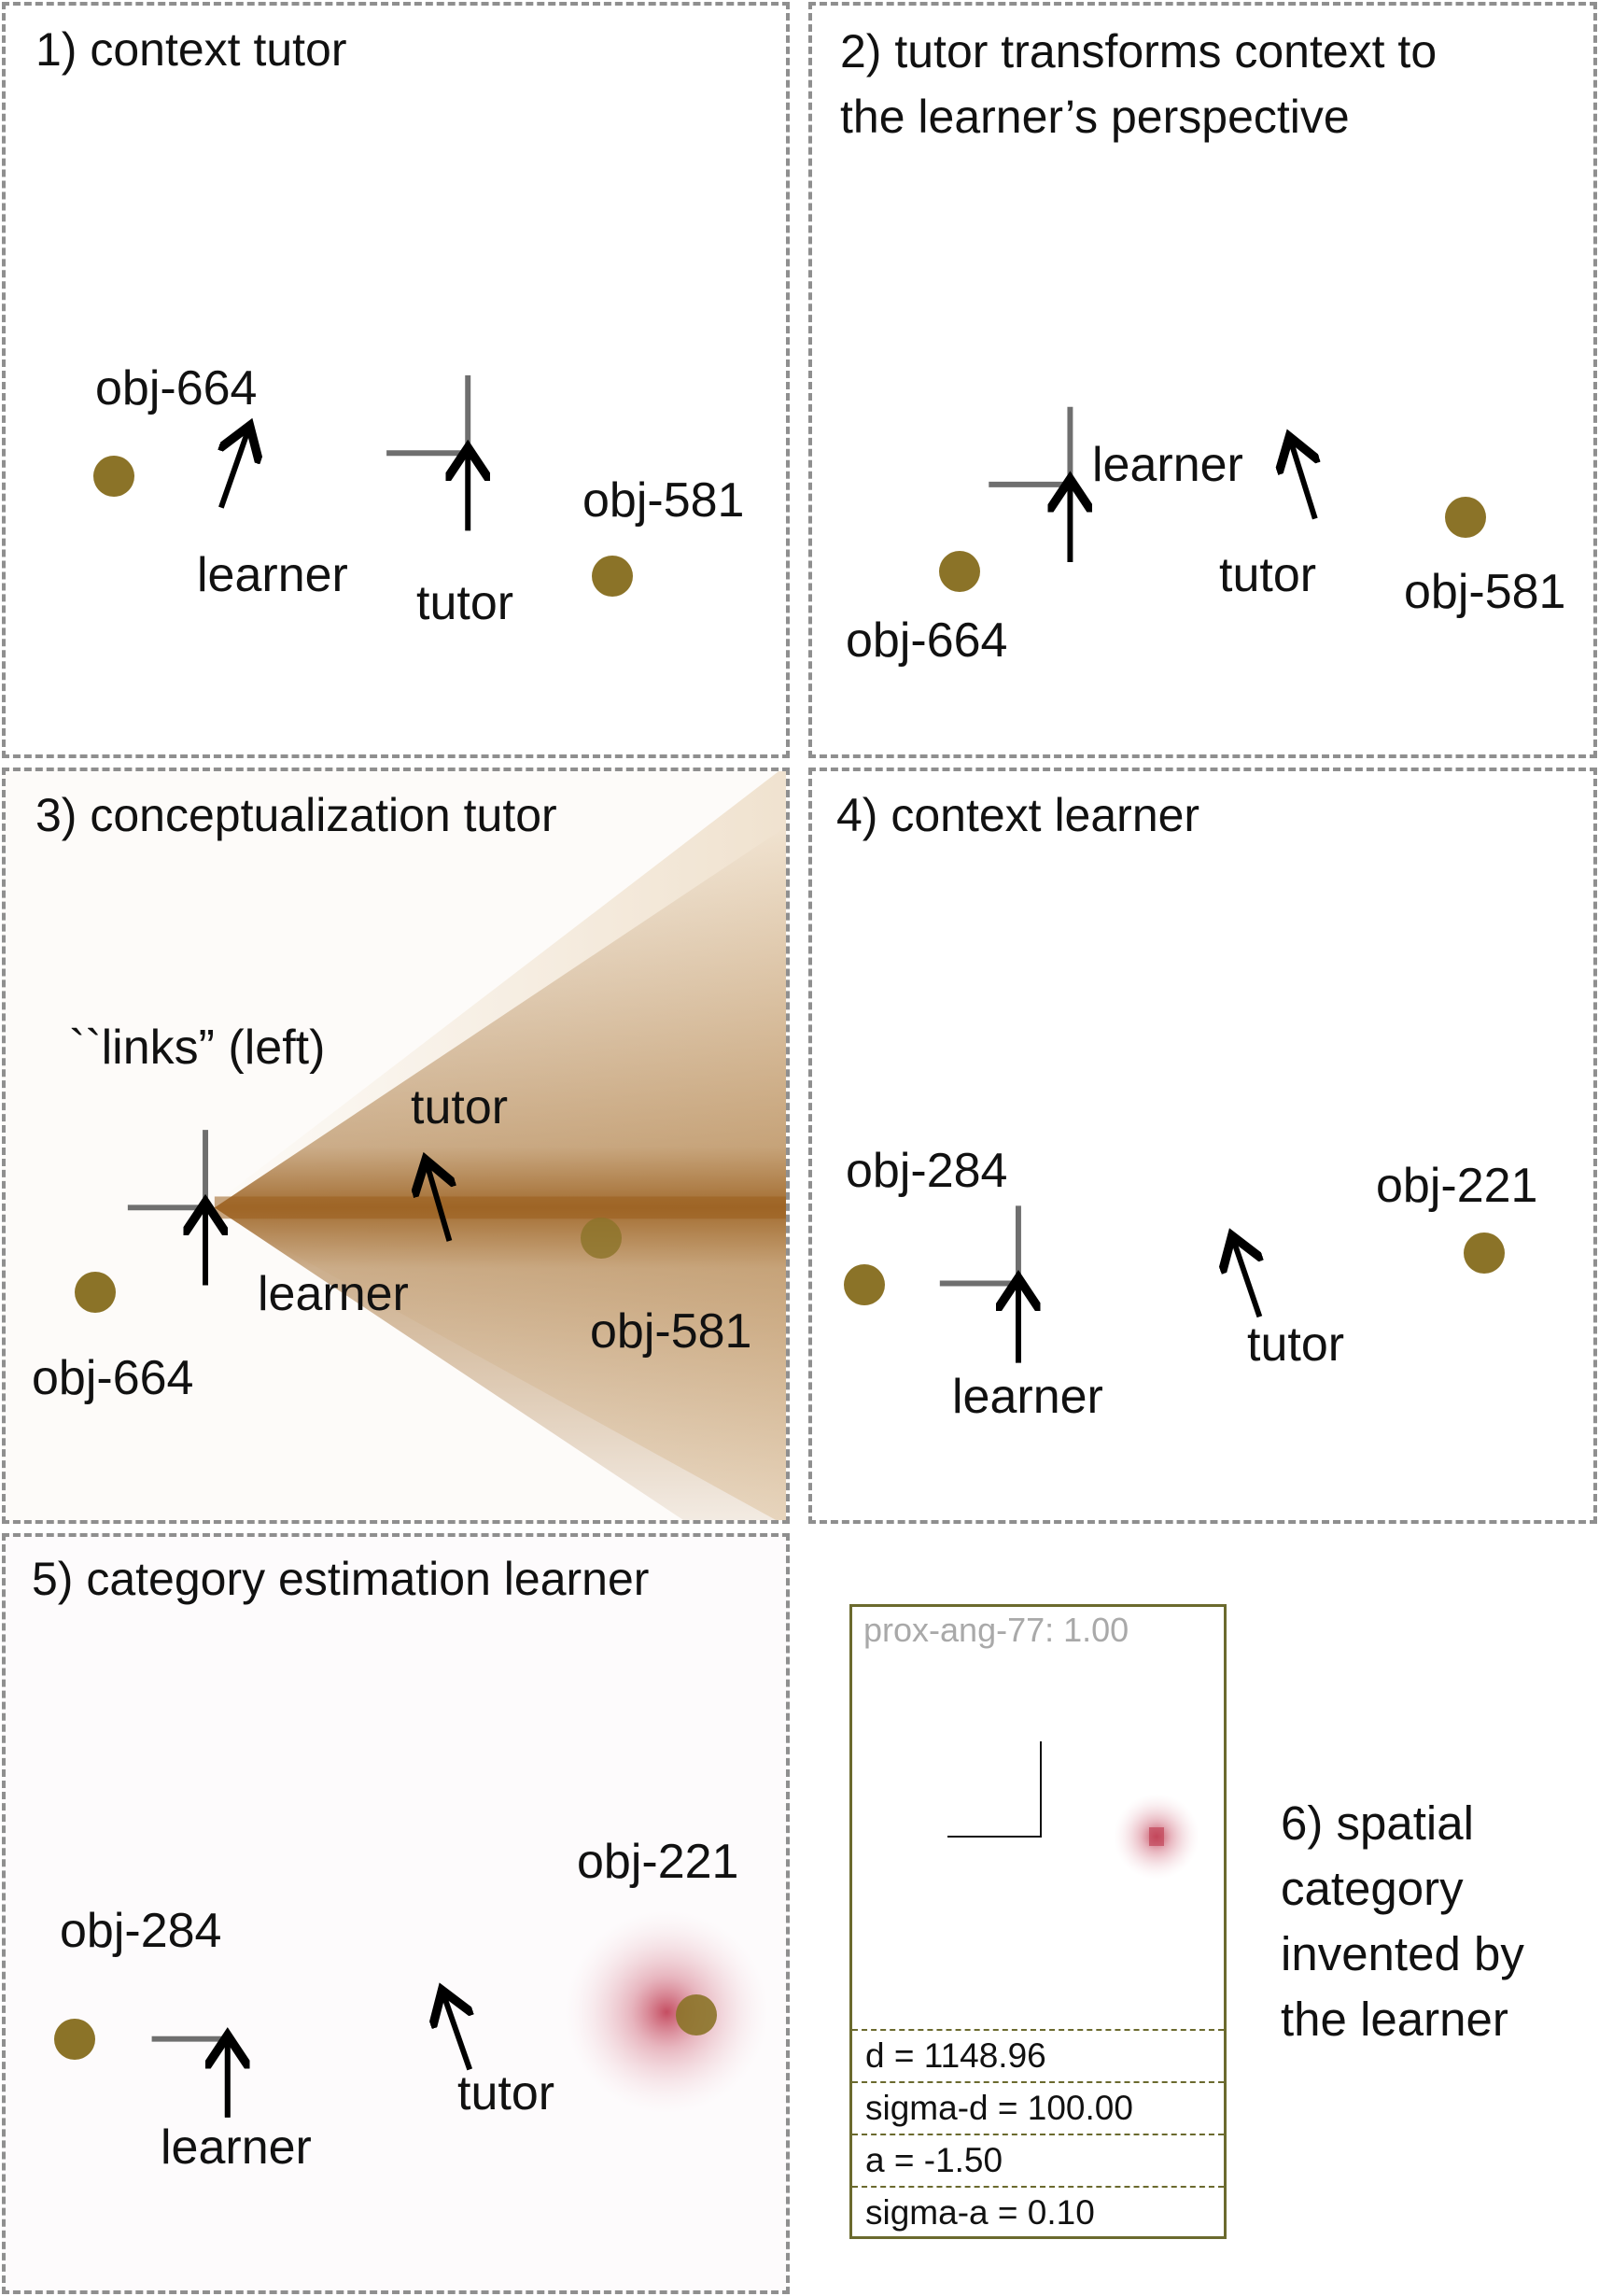 Image resolution: width=1599 pixels, height=2296 pixels. What do you see at coordinates (1073, 1811) in the screenshot?
I see `category-preview` at bounding box center [1073, 1811].